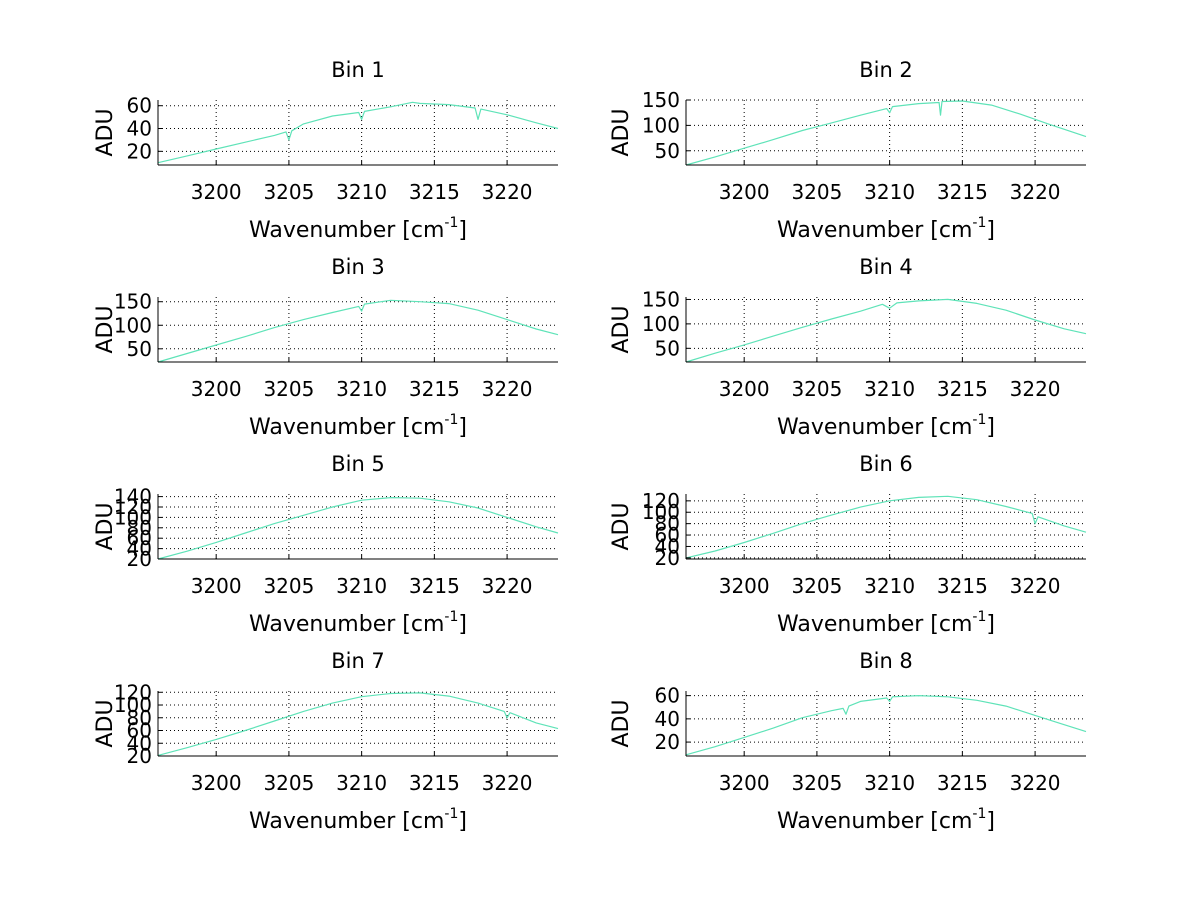 This screenshot has height=901, width=1200. I want to click on y-tick-label: 140, so click(133, 497).